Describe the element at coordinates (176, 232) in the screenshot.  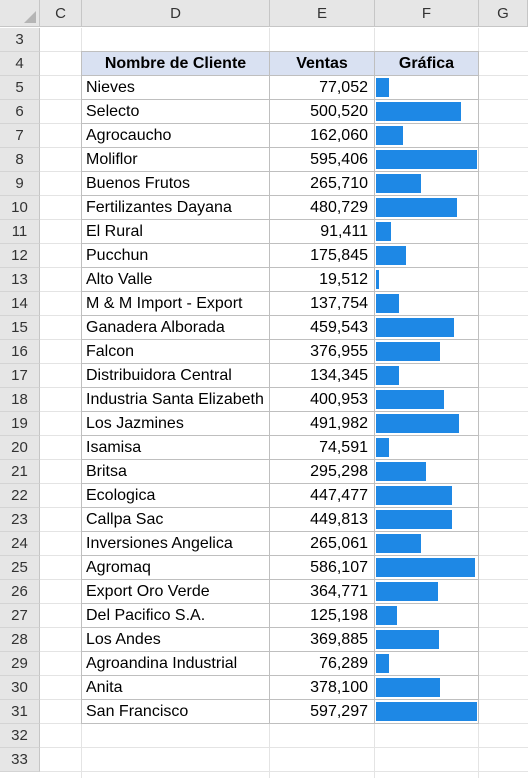
I see `client-name-cell: El Rural` at that location.